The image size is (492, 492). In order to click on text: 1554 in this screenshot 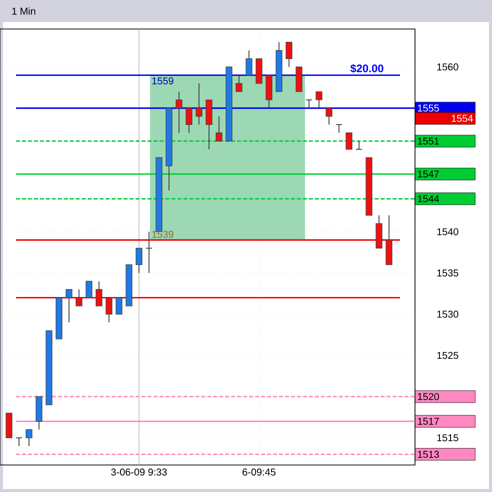, I will do `click(462, 118)`.